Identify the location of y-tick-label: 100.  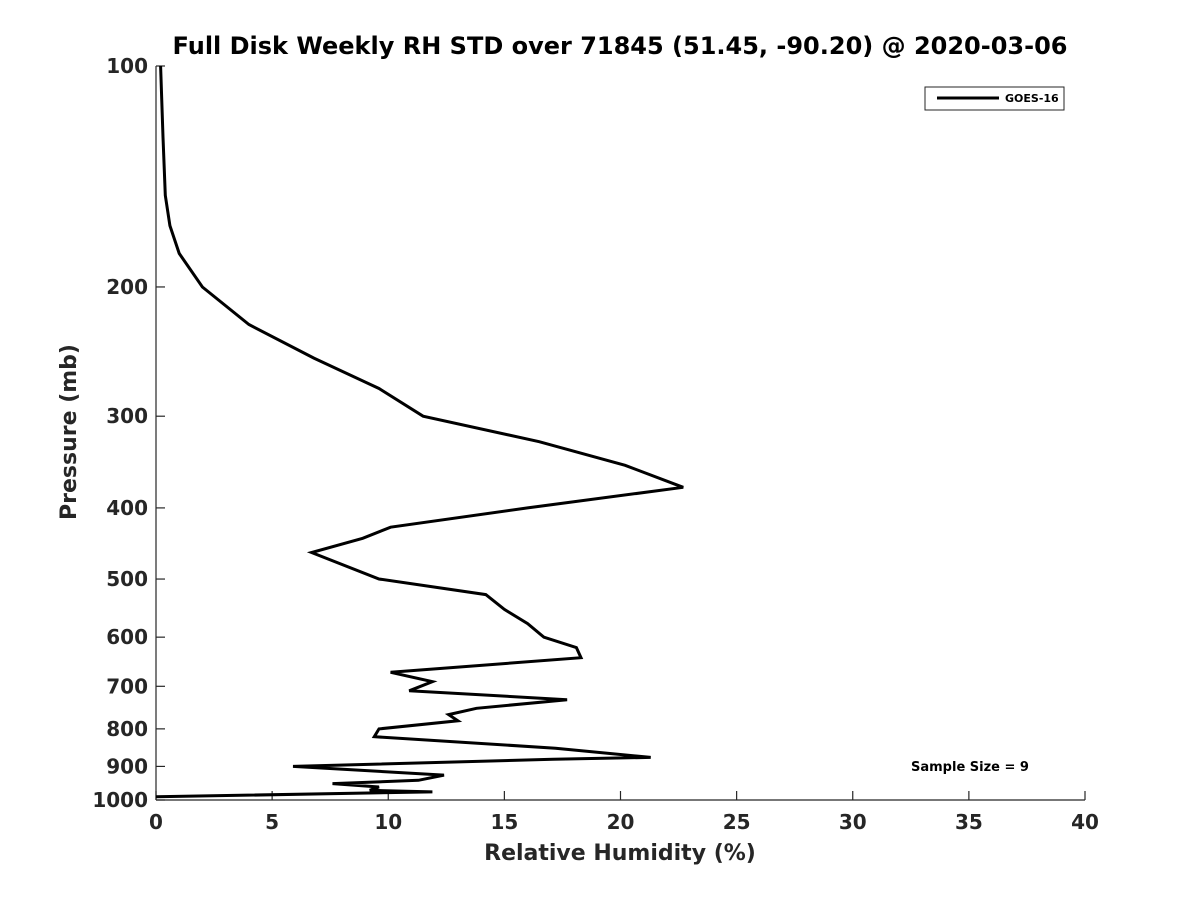
(127, 66).